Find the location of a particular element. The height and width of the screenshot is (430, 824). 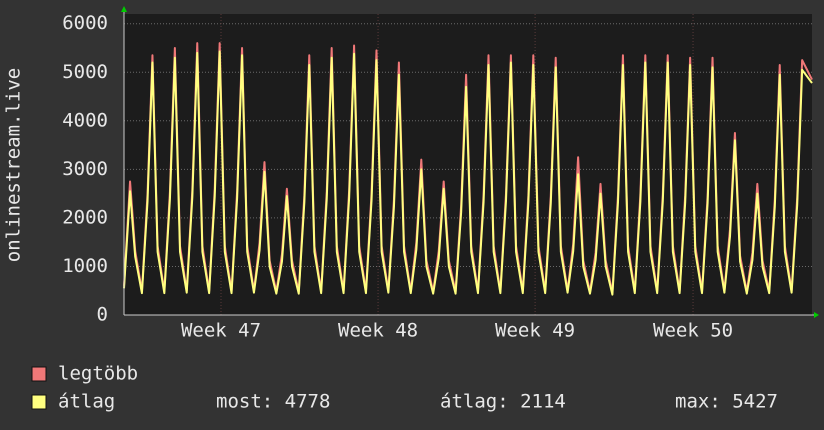

y-axis-label: onlinestream.live is located at coordinates (14, 165).